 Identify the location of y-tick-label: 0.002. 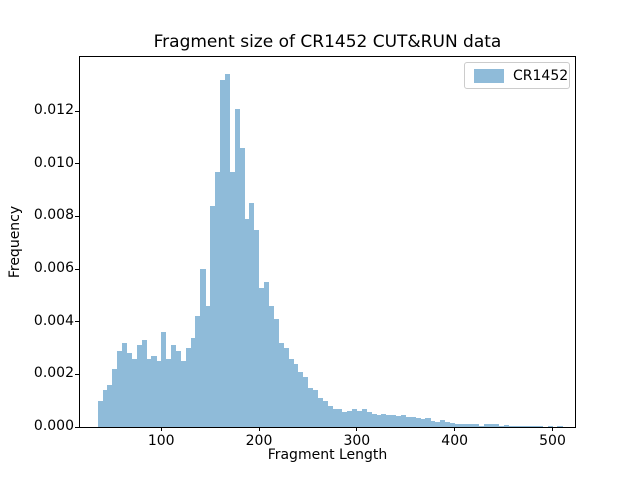
(53, 373).